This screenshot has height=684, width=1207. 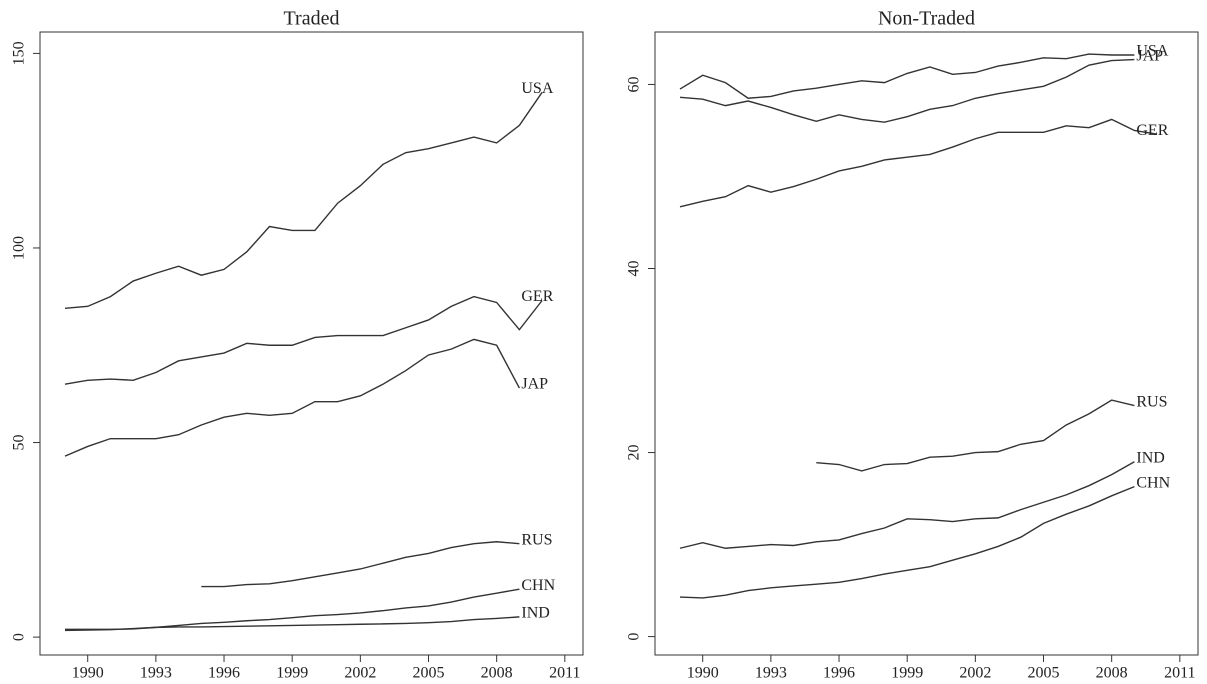 What do you see at coordinates (634, 84) in the screenshot?
I see `y-tick-label: 60` at bounding box center [634, 84].